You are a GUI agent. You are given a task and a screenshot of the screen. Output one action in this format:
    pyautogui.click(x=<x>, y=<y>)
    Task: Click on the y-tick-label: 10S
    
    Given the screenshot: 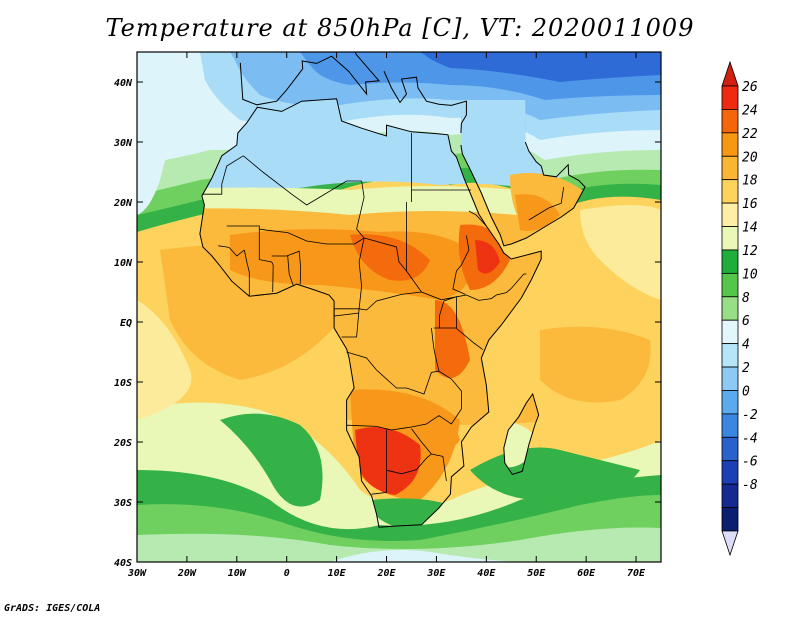 What is the action you would take?
    pyautogui.click(x=123, y=383)
    